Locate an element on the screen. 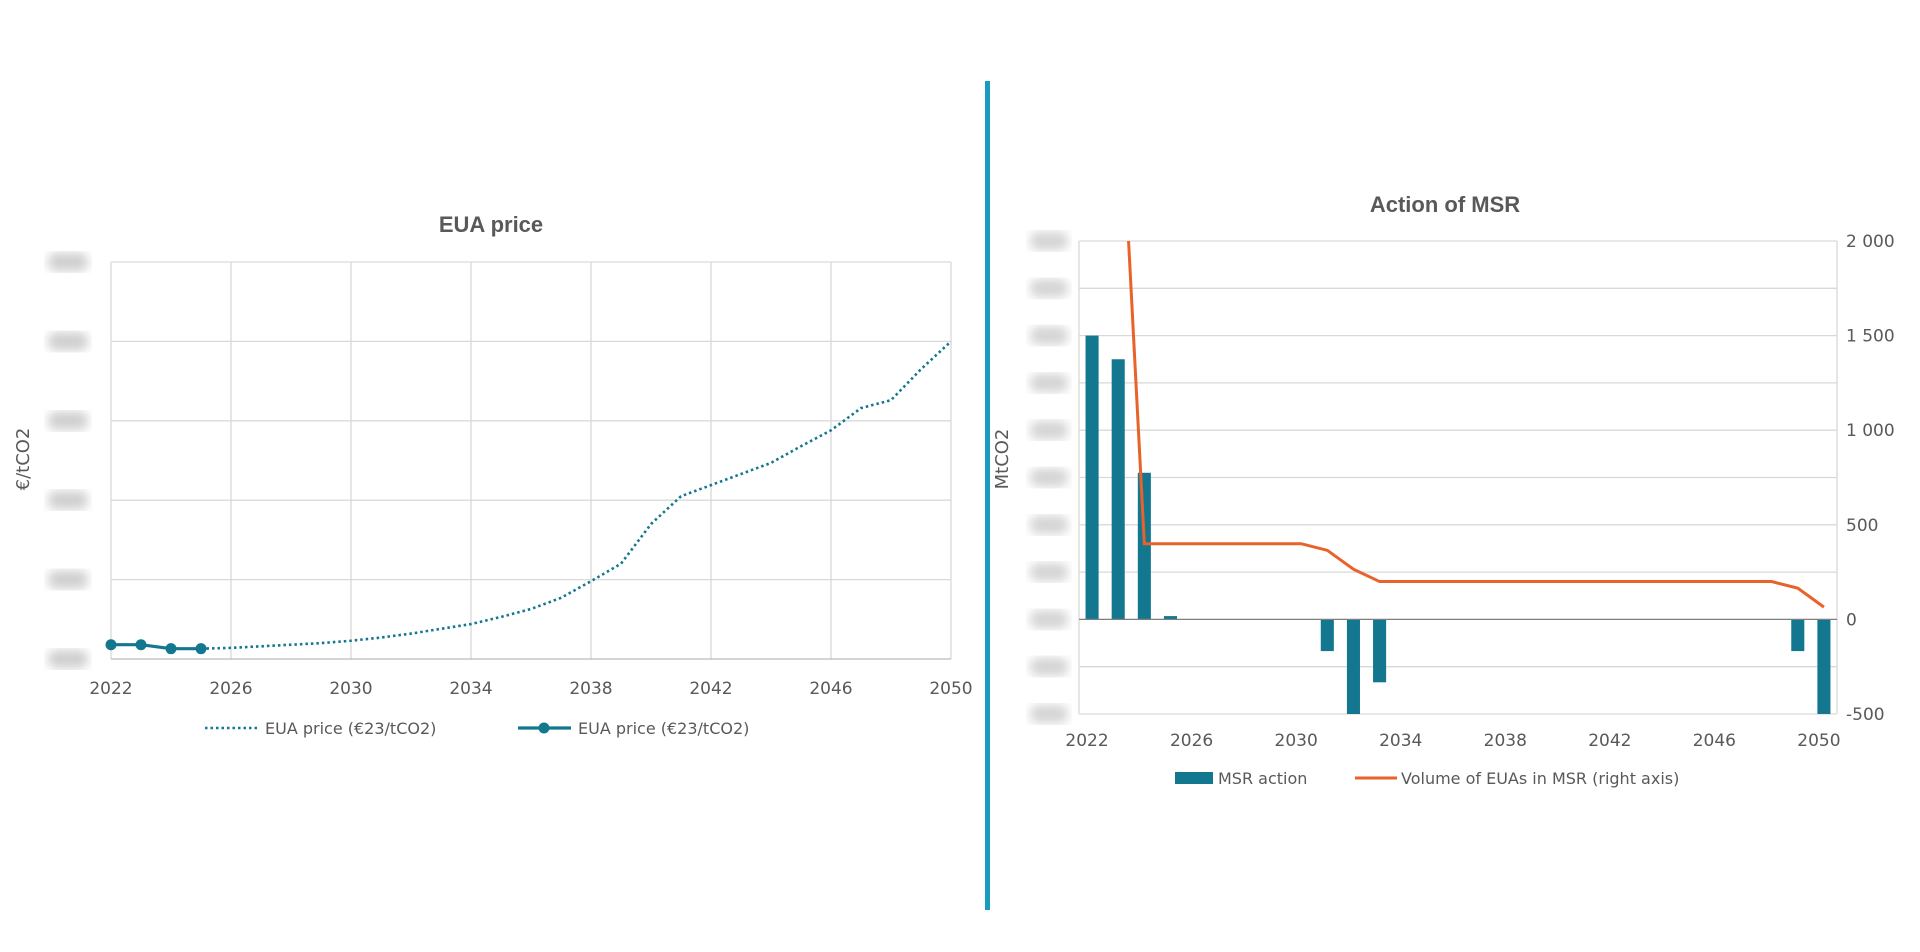 This screenshot has height=952, width=1920. right-tick-label: 1 000 is located at coordinates (1870, 431).